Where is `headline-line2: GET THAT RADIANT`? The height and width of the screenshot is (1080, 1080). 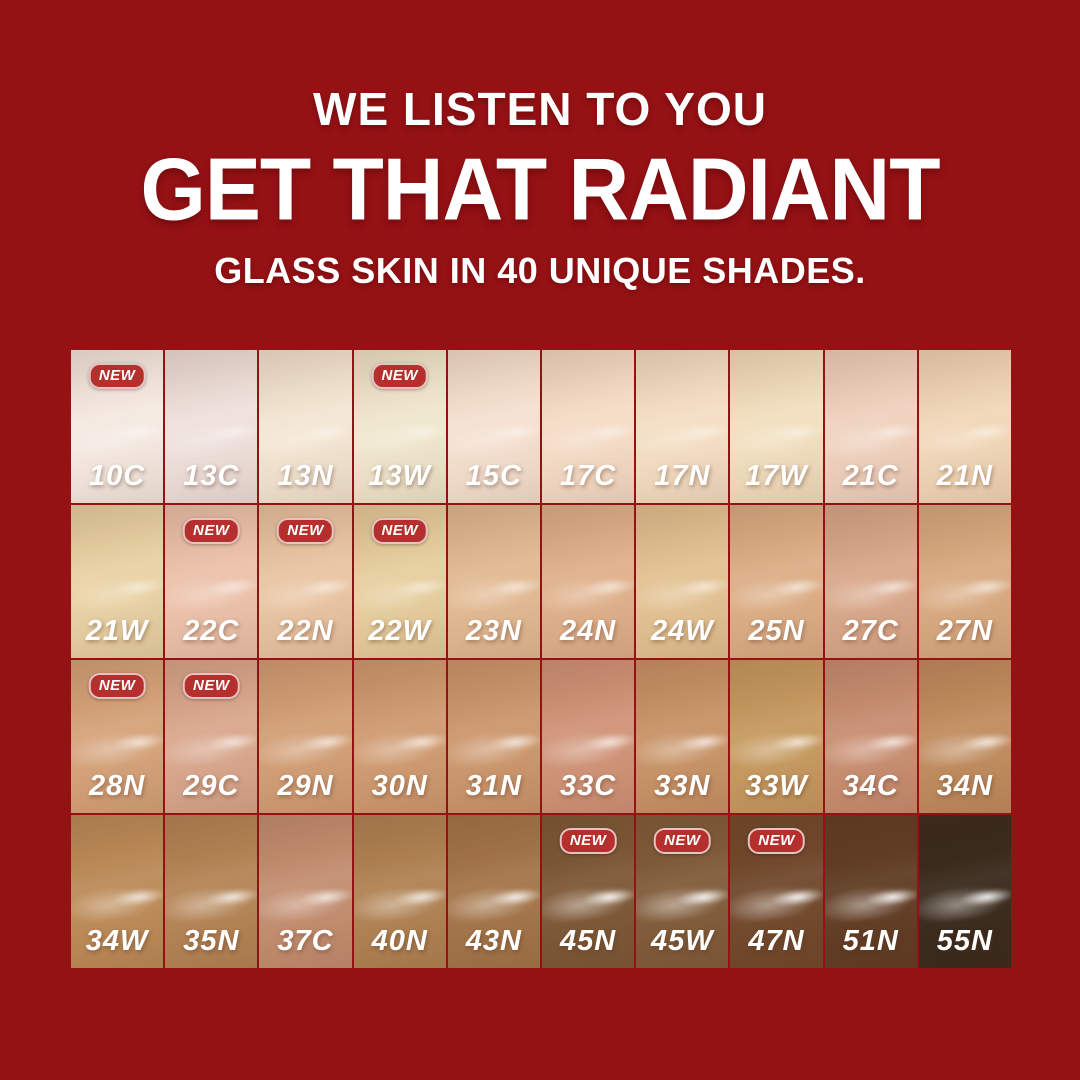 headline-line2: GET THAT RADIANT is located at coordinates (540, 189).